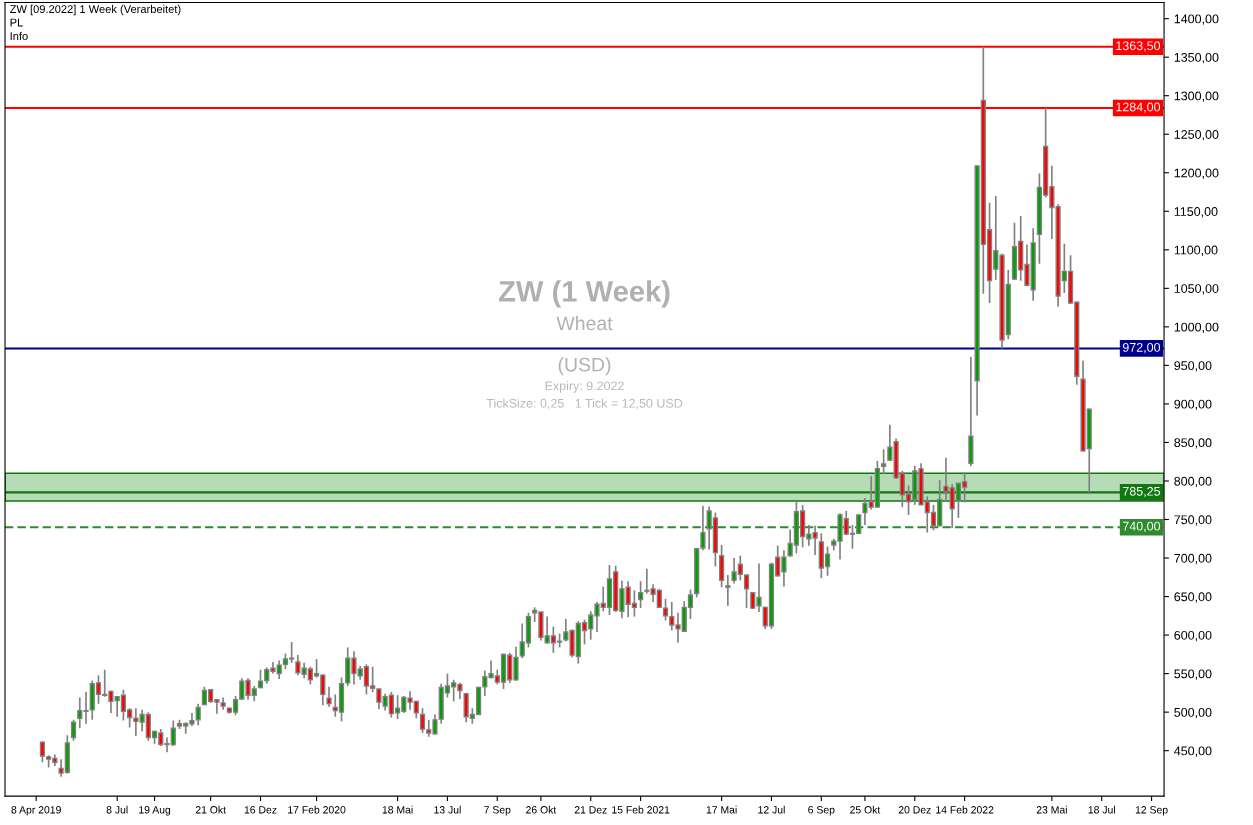  I want to click on y-tick-label: 1400,00, so click(1196, 19).